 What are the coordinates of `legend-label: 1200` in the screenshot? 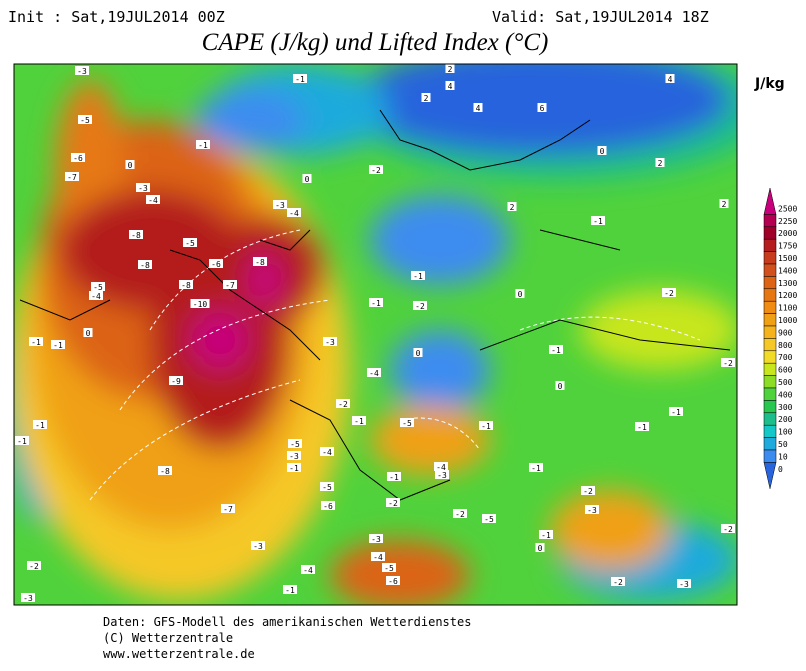 It's located at (787, 295).